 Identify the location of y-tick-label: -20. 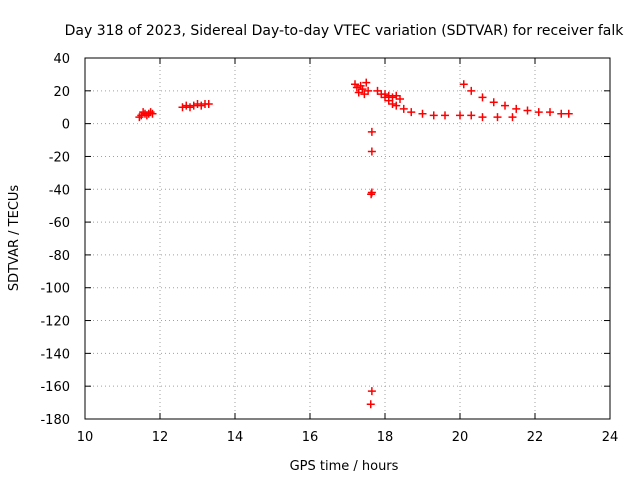
(59, 157).